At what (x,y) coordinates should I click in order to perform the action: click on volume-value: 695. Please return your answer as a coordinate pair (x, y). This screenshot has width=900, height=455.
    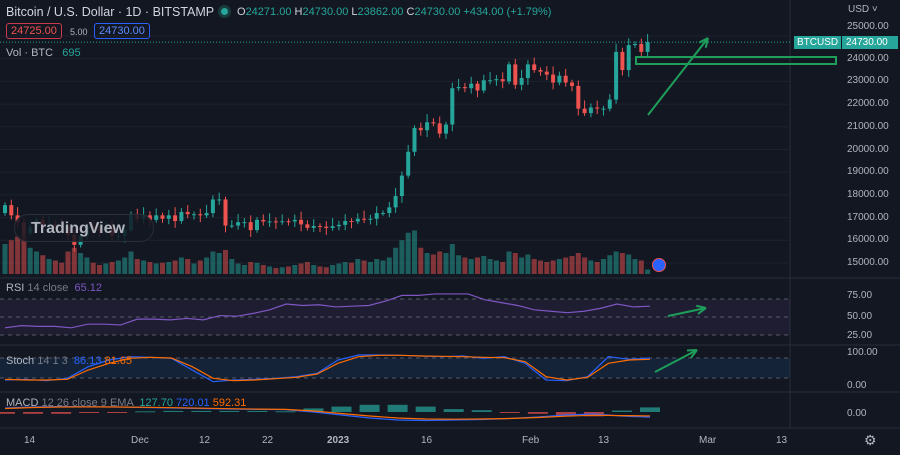
    Looking at the image, I should click on (71, 53).